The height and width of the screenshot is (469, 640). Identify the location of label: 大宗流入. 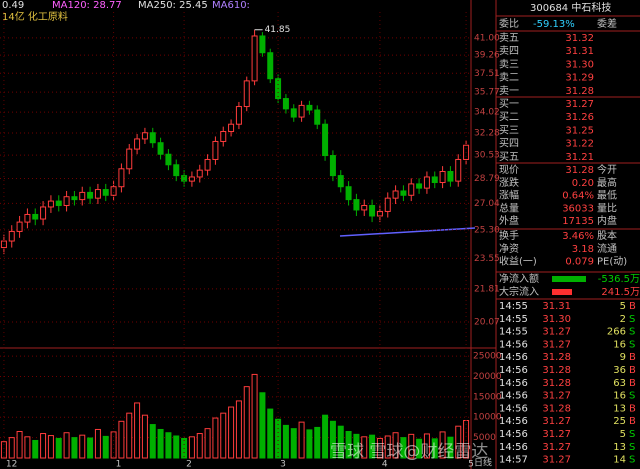
(519, 291).